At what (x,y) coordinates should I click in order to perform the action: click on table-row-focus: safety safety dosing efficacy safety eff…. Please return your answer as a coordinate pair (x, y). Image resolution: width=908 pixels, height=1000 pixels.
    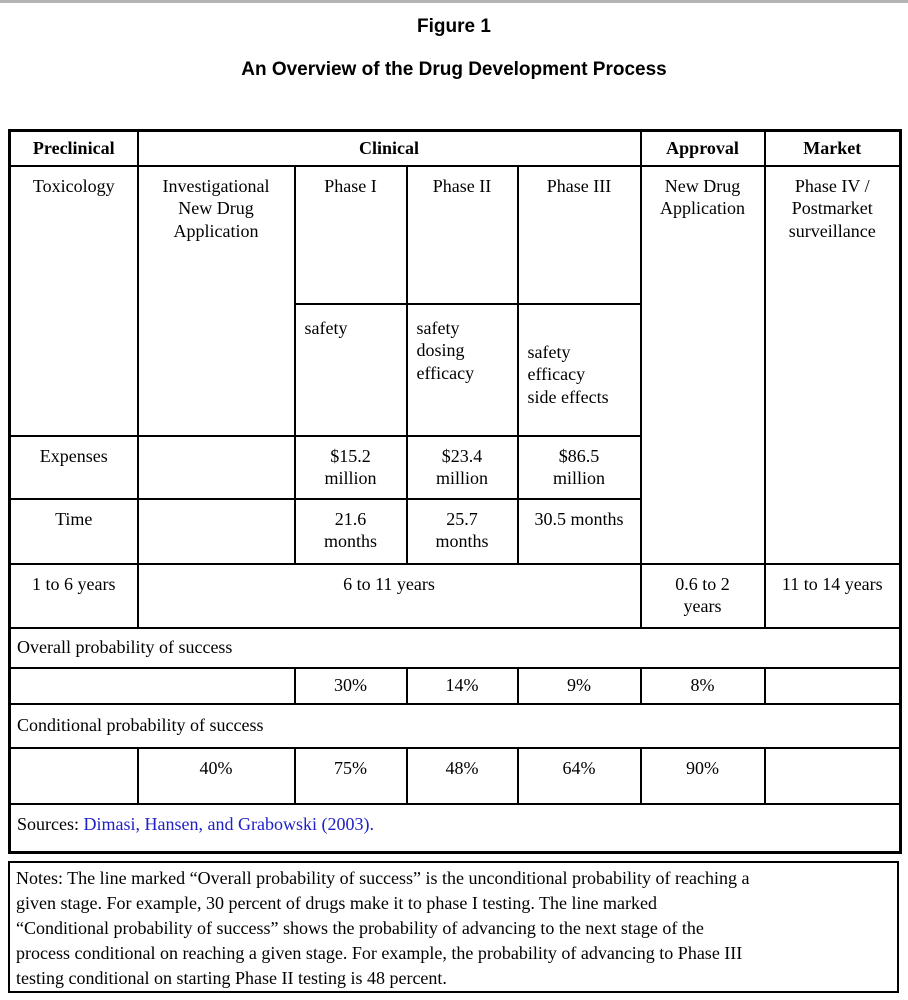
    Looking at the image, I should click on (455, 369).